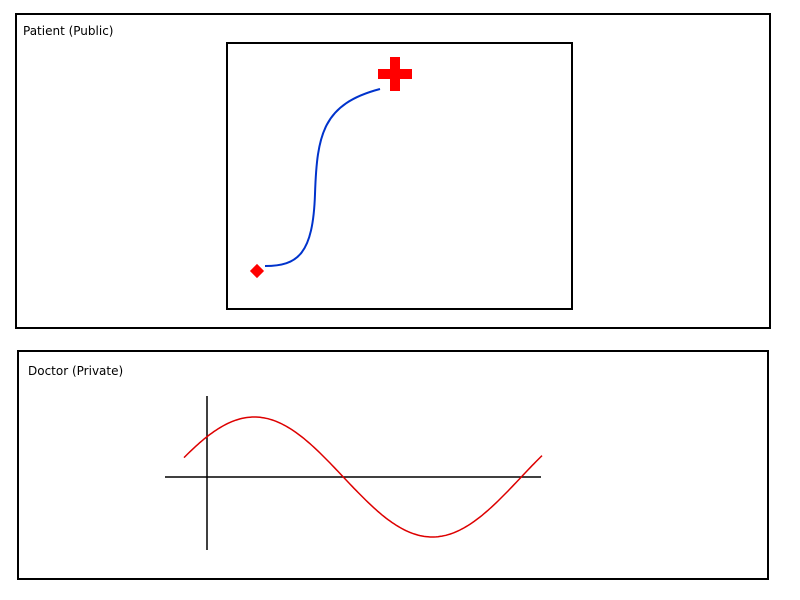 The image size is (800, 600). I want to click on patient-panel-label: Patient (Public), so click(68, 31).